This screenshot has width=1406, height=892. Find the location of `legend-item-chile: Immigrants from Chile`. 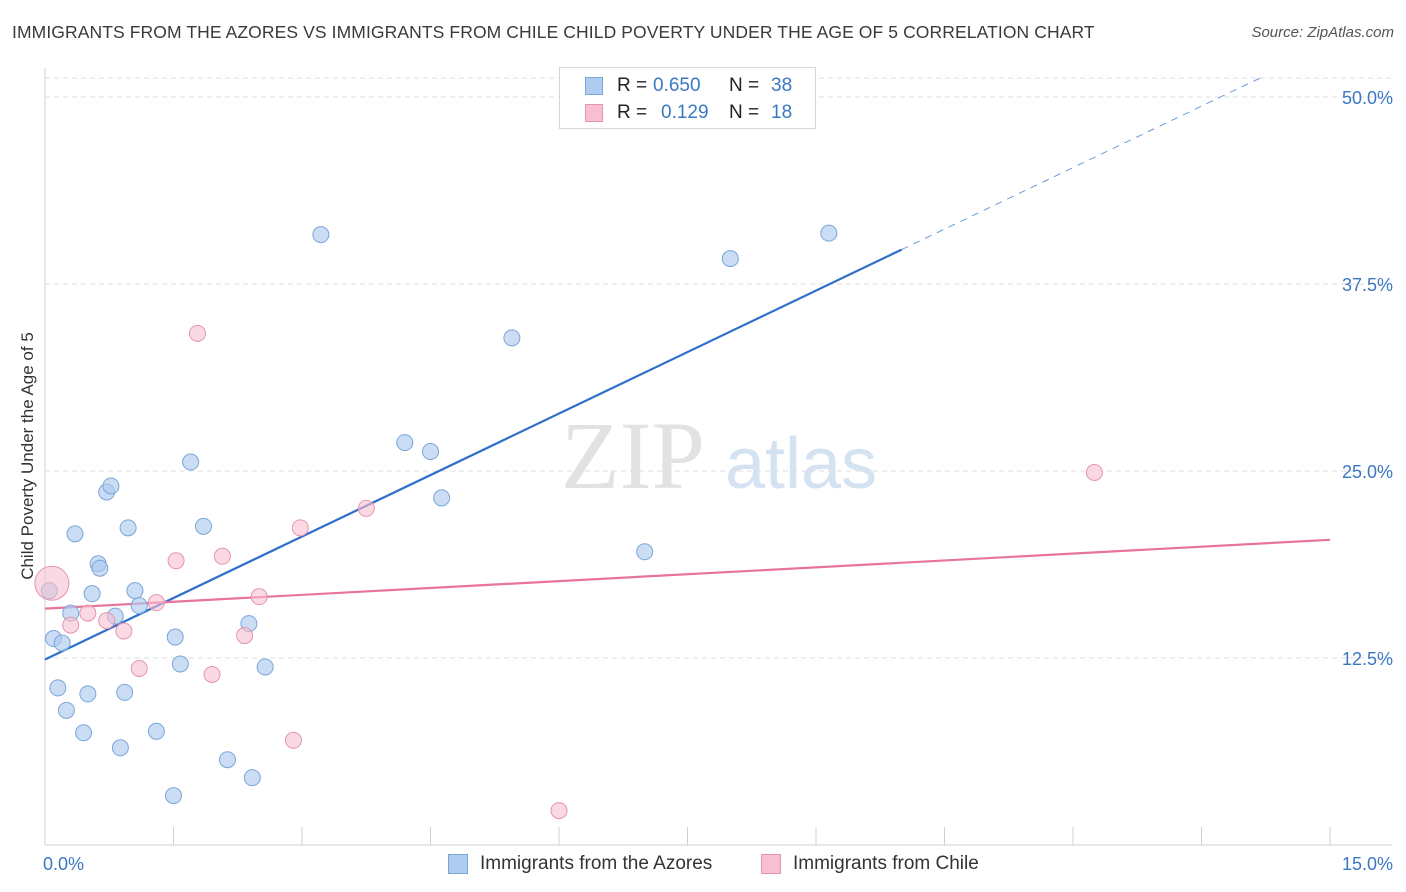

legend-item-chile: Immigrants from Chile is located at coordinates (870, 864).